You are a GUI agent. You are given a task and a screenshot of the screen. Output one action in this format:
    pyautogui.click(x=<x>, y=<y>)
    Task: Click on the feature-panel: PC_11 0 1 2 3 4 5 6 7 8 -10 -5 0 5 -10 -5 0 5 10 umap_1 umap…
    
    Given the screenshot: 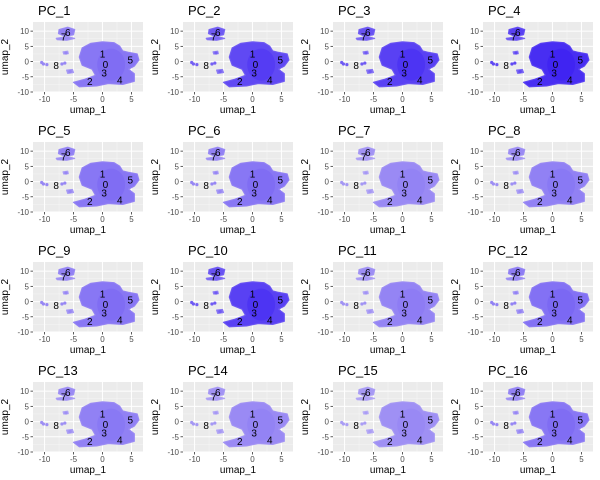 What is the action you would take?
    pyautogui.click(x=375, y=300)
    